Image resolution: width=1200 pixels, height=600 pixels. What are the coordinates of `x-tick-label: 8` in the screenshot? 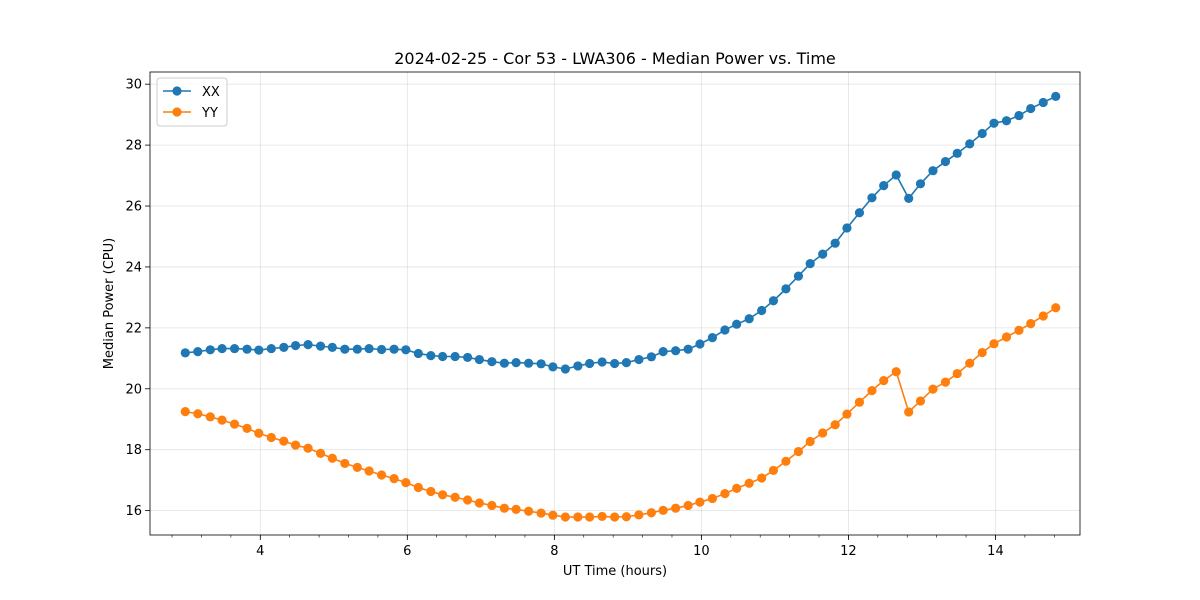 It's located at (554, 551).